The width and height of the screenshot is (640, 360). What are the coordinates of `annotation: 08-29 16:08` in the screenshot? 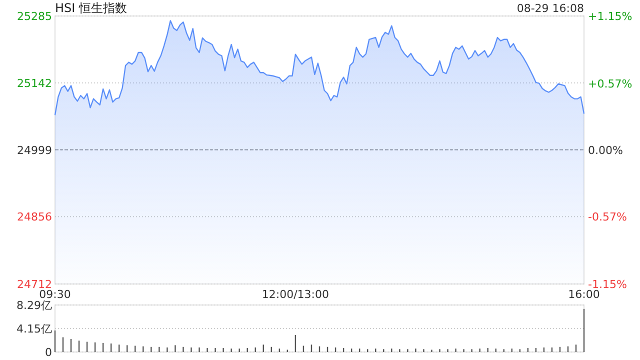 It's located at (550, 8).